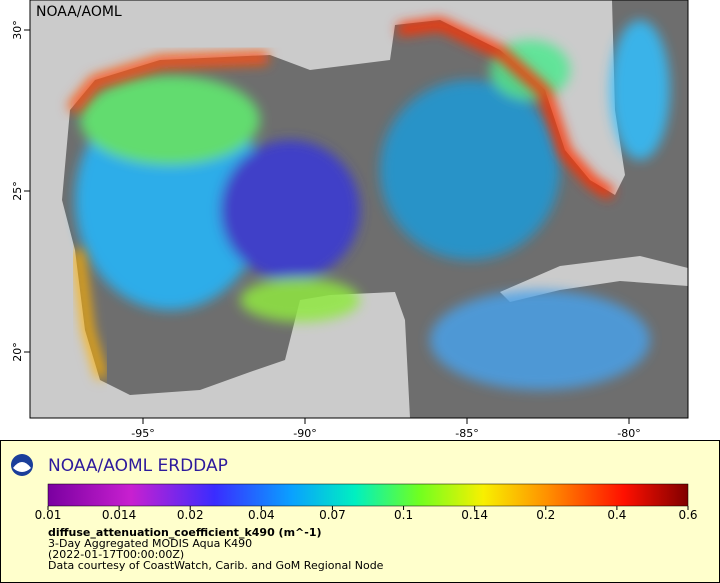  I want to click on colorbar-tick-label: 0.6, so click(687, 515).